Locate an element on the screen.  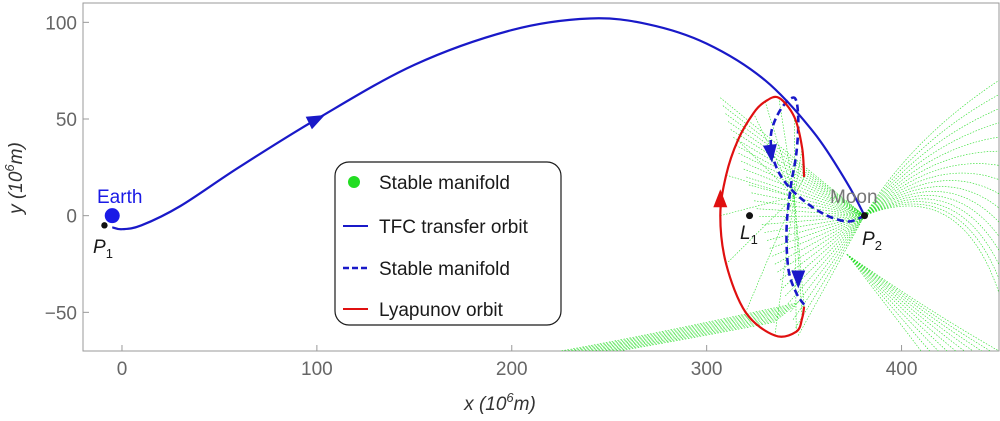
y-axis-title: y (106m) is located at coordinates (14, 179).